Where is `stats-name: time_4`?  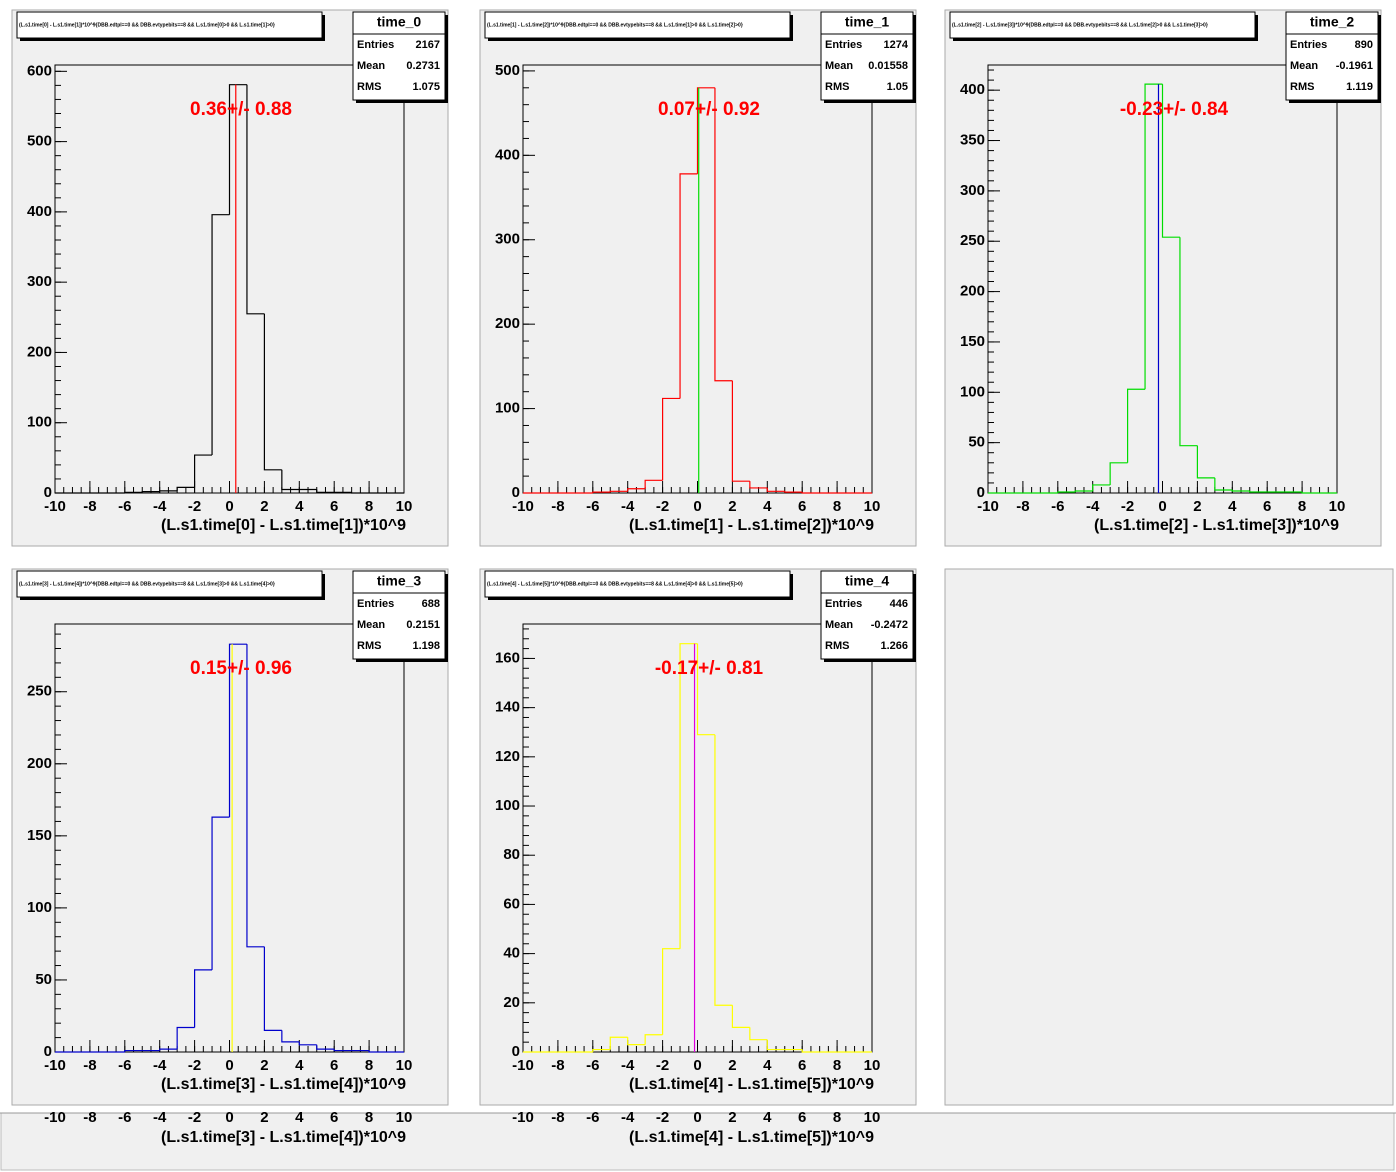
stats-name: time_4 is located at coordinates (867, 581).